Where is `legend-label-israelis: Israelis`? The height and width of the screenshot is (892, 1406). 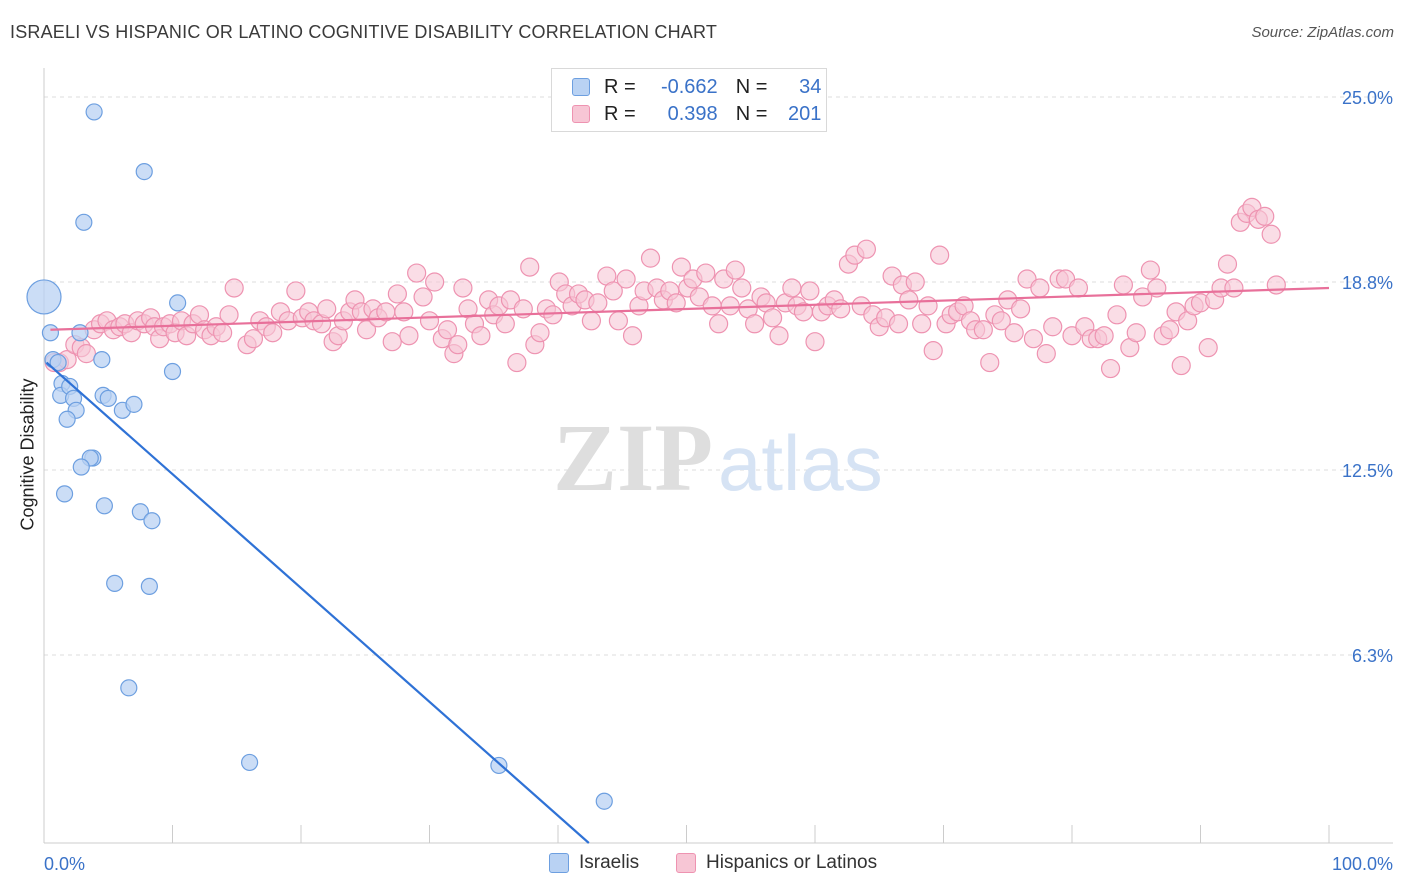
legend-label-israelis: Israelis is located at coordinates (609, 862).